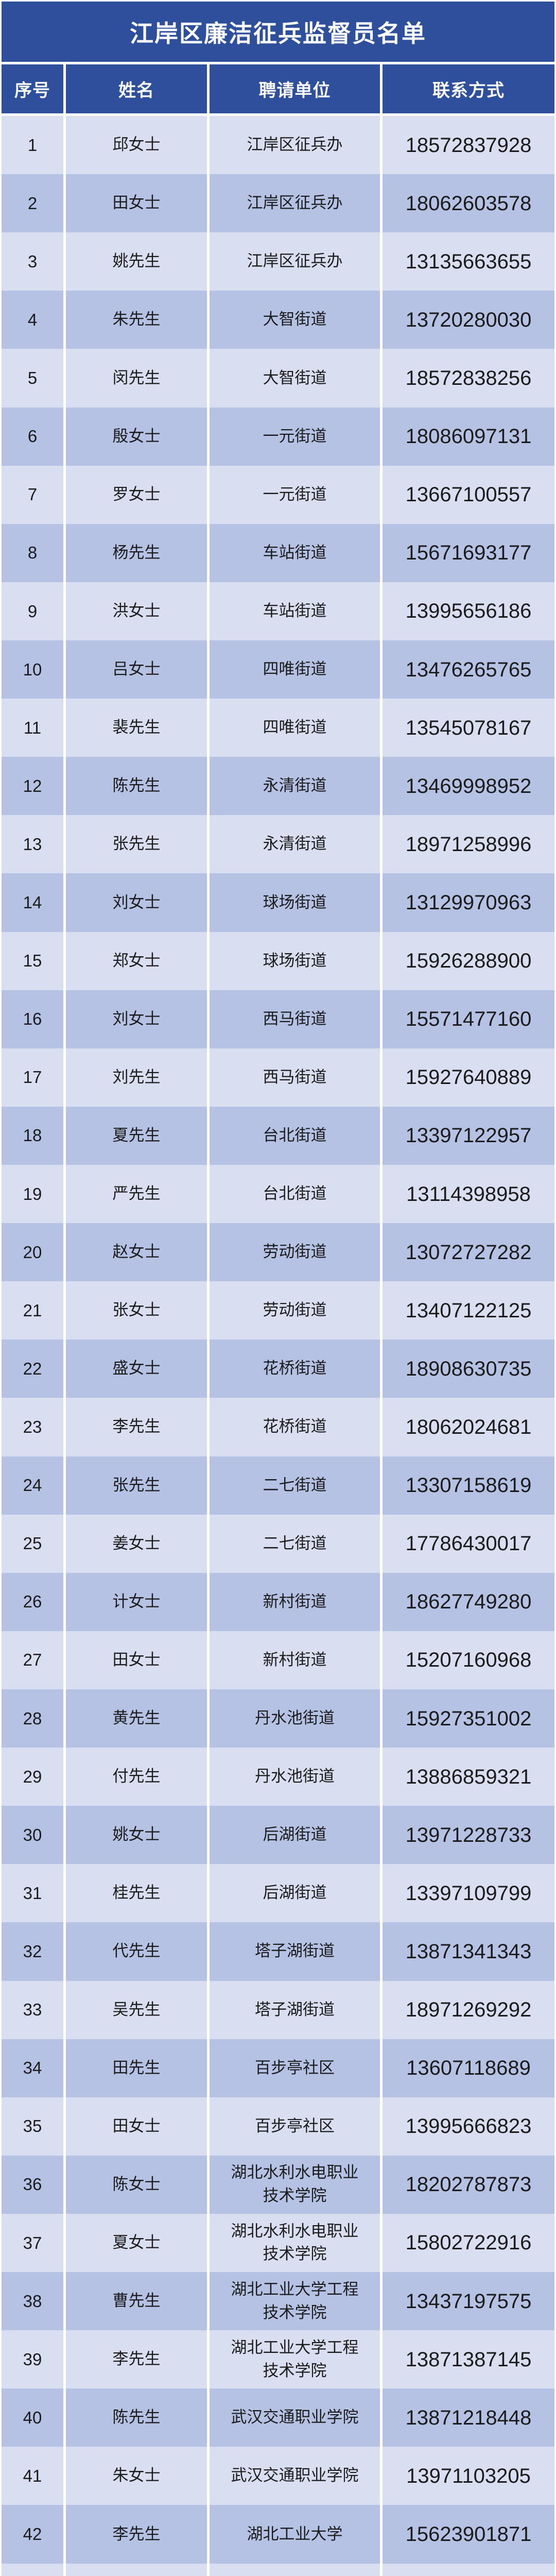  I want to click on table-row: 23 李先生 花桥街道 18062024681, so click(278, 1427).